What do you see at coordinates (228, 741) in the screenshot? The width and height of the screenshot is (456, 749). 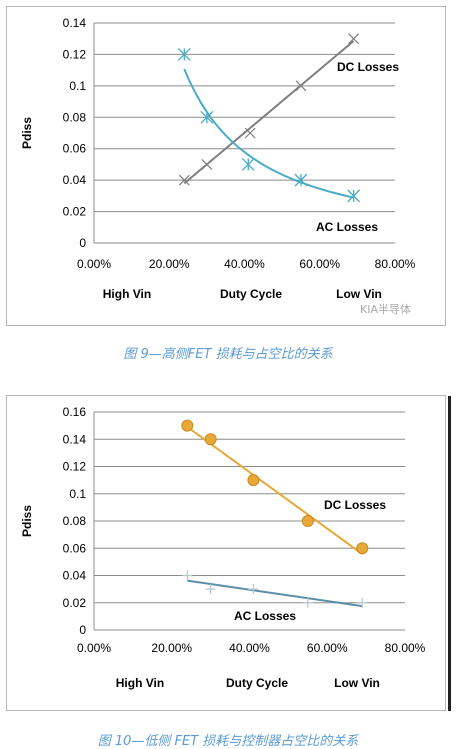 I see `figure-10-caption: 图 10—低侧 FET 损耗与控制器占空比的关系` at bounding box center [228, 741].